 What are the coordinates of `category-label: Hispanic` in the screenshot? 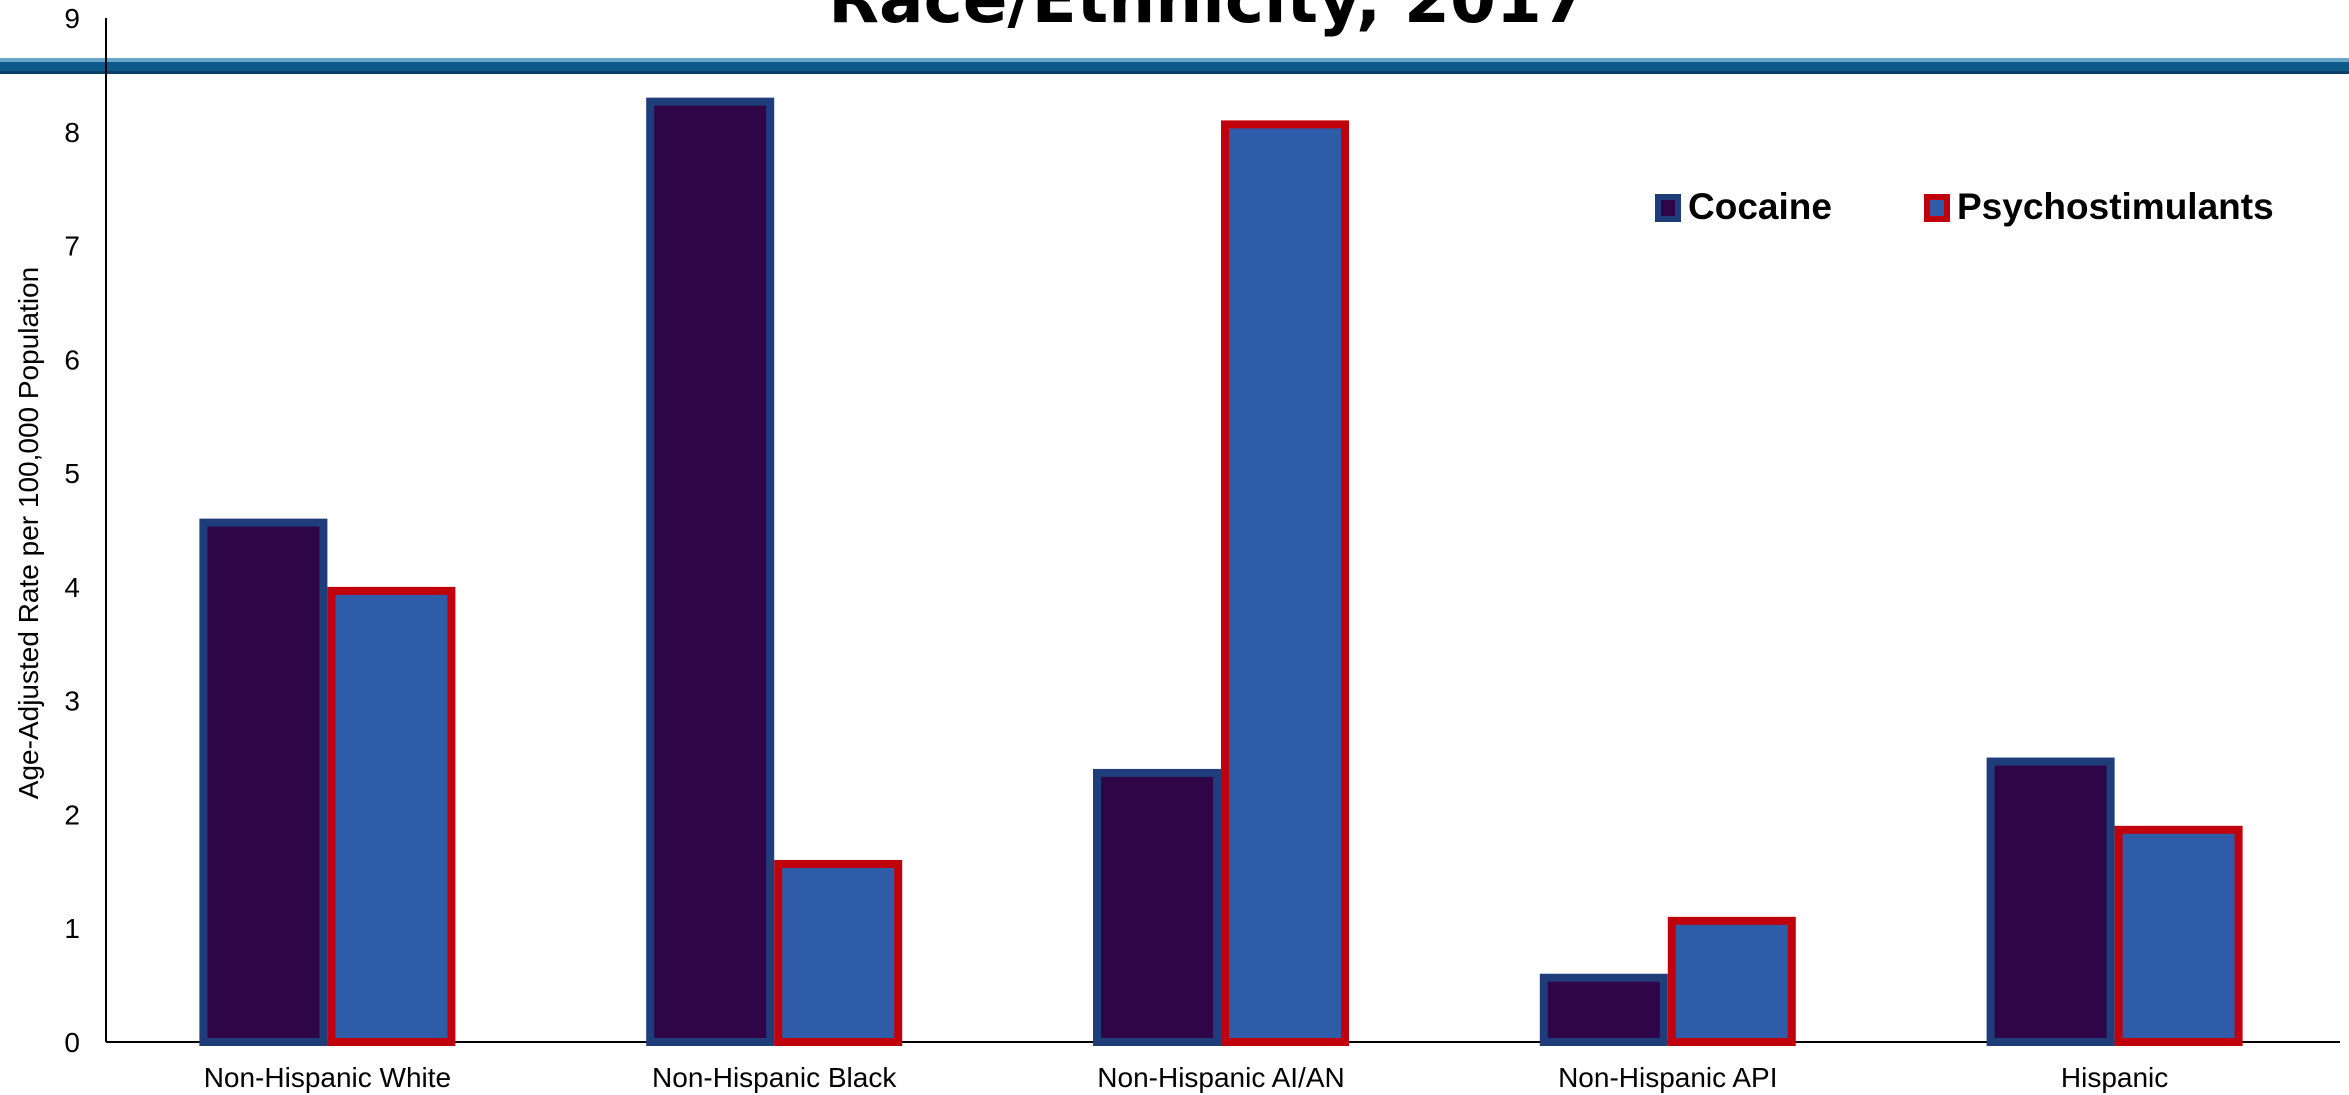 It's located at (2114, 1077).